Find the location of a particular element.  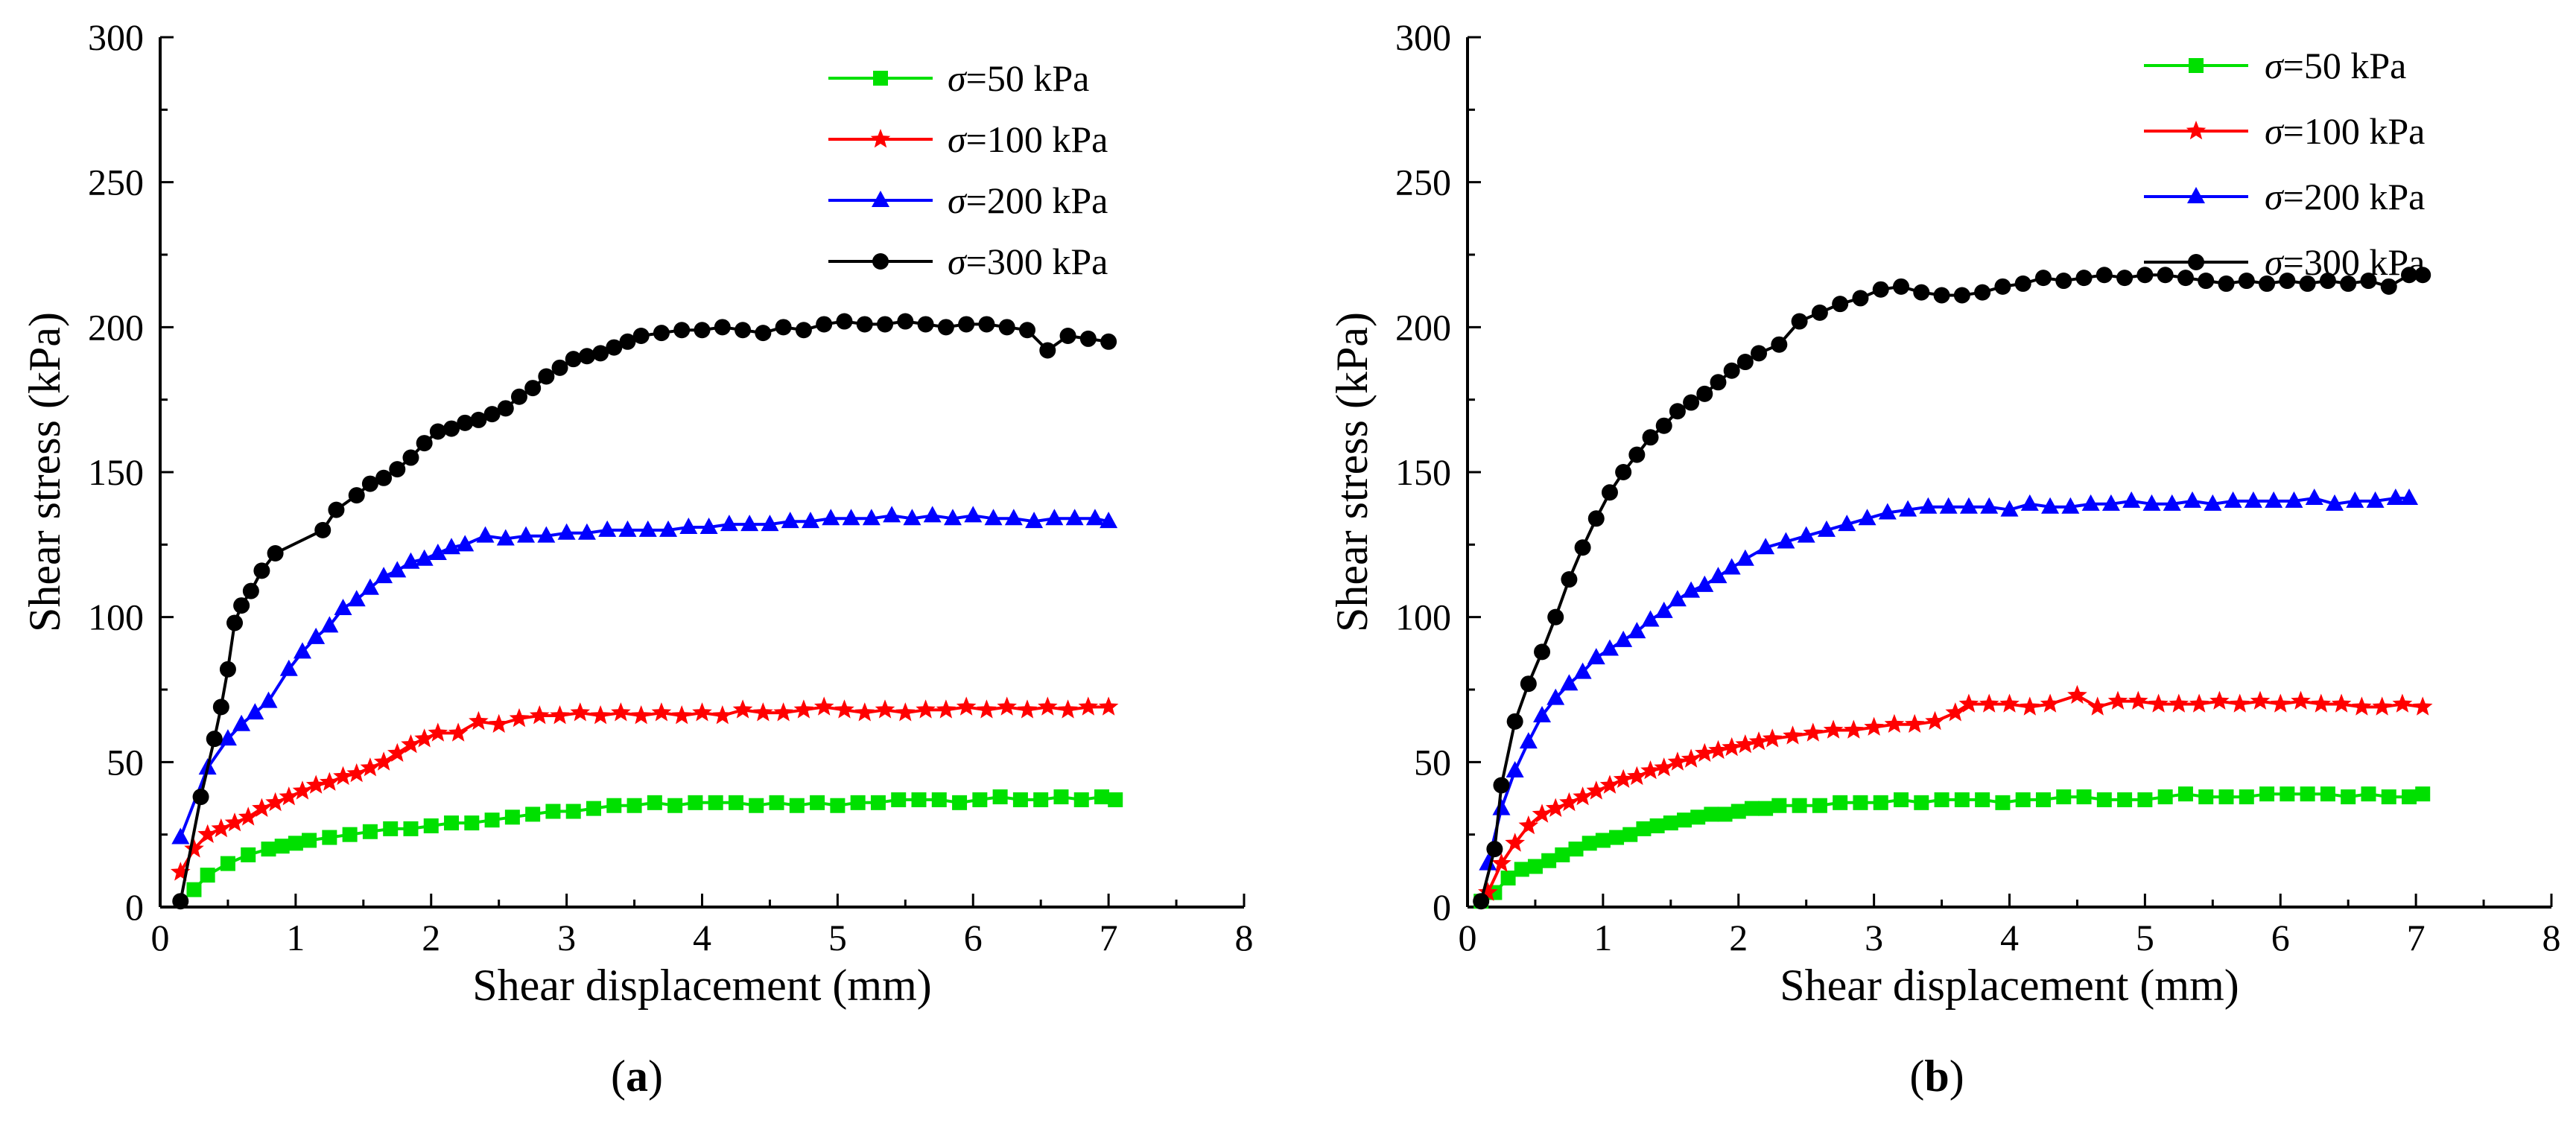

panel-caption: (b) is located at coordinates (1937, 1076).